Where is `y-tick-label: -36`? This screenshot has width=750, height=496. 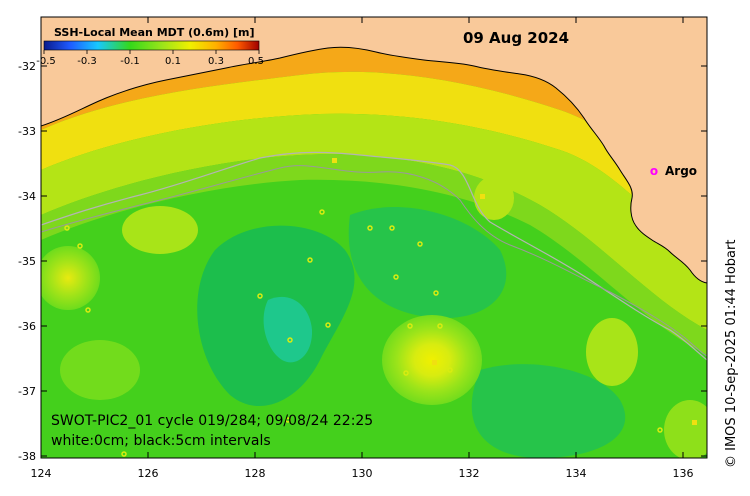
y-tick-label: -36 is located at coordinates (27, 326).